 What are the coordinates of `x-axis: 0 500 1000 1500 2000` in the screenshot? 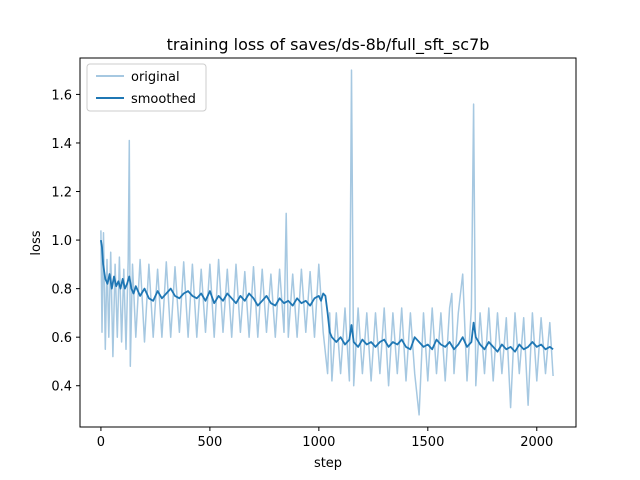 It's located at (325, 438).